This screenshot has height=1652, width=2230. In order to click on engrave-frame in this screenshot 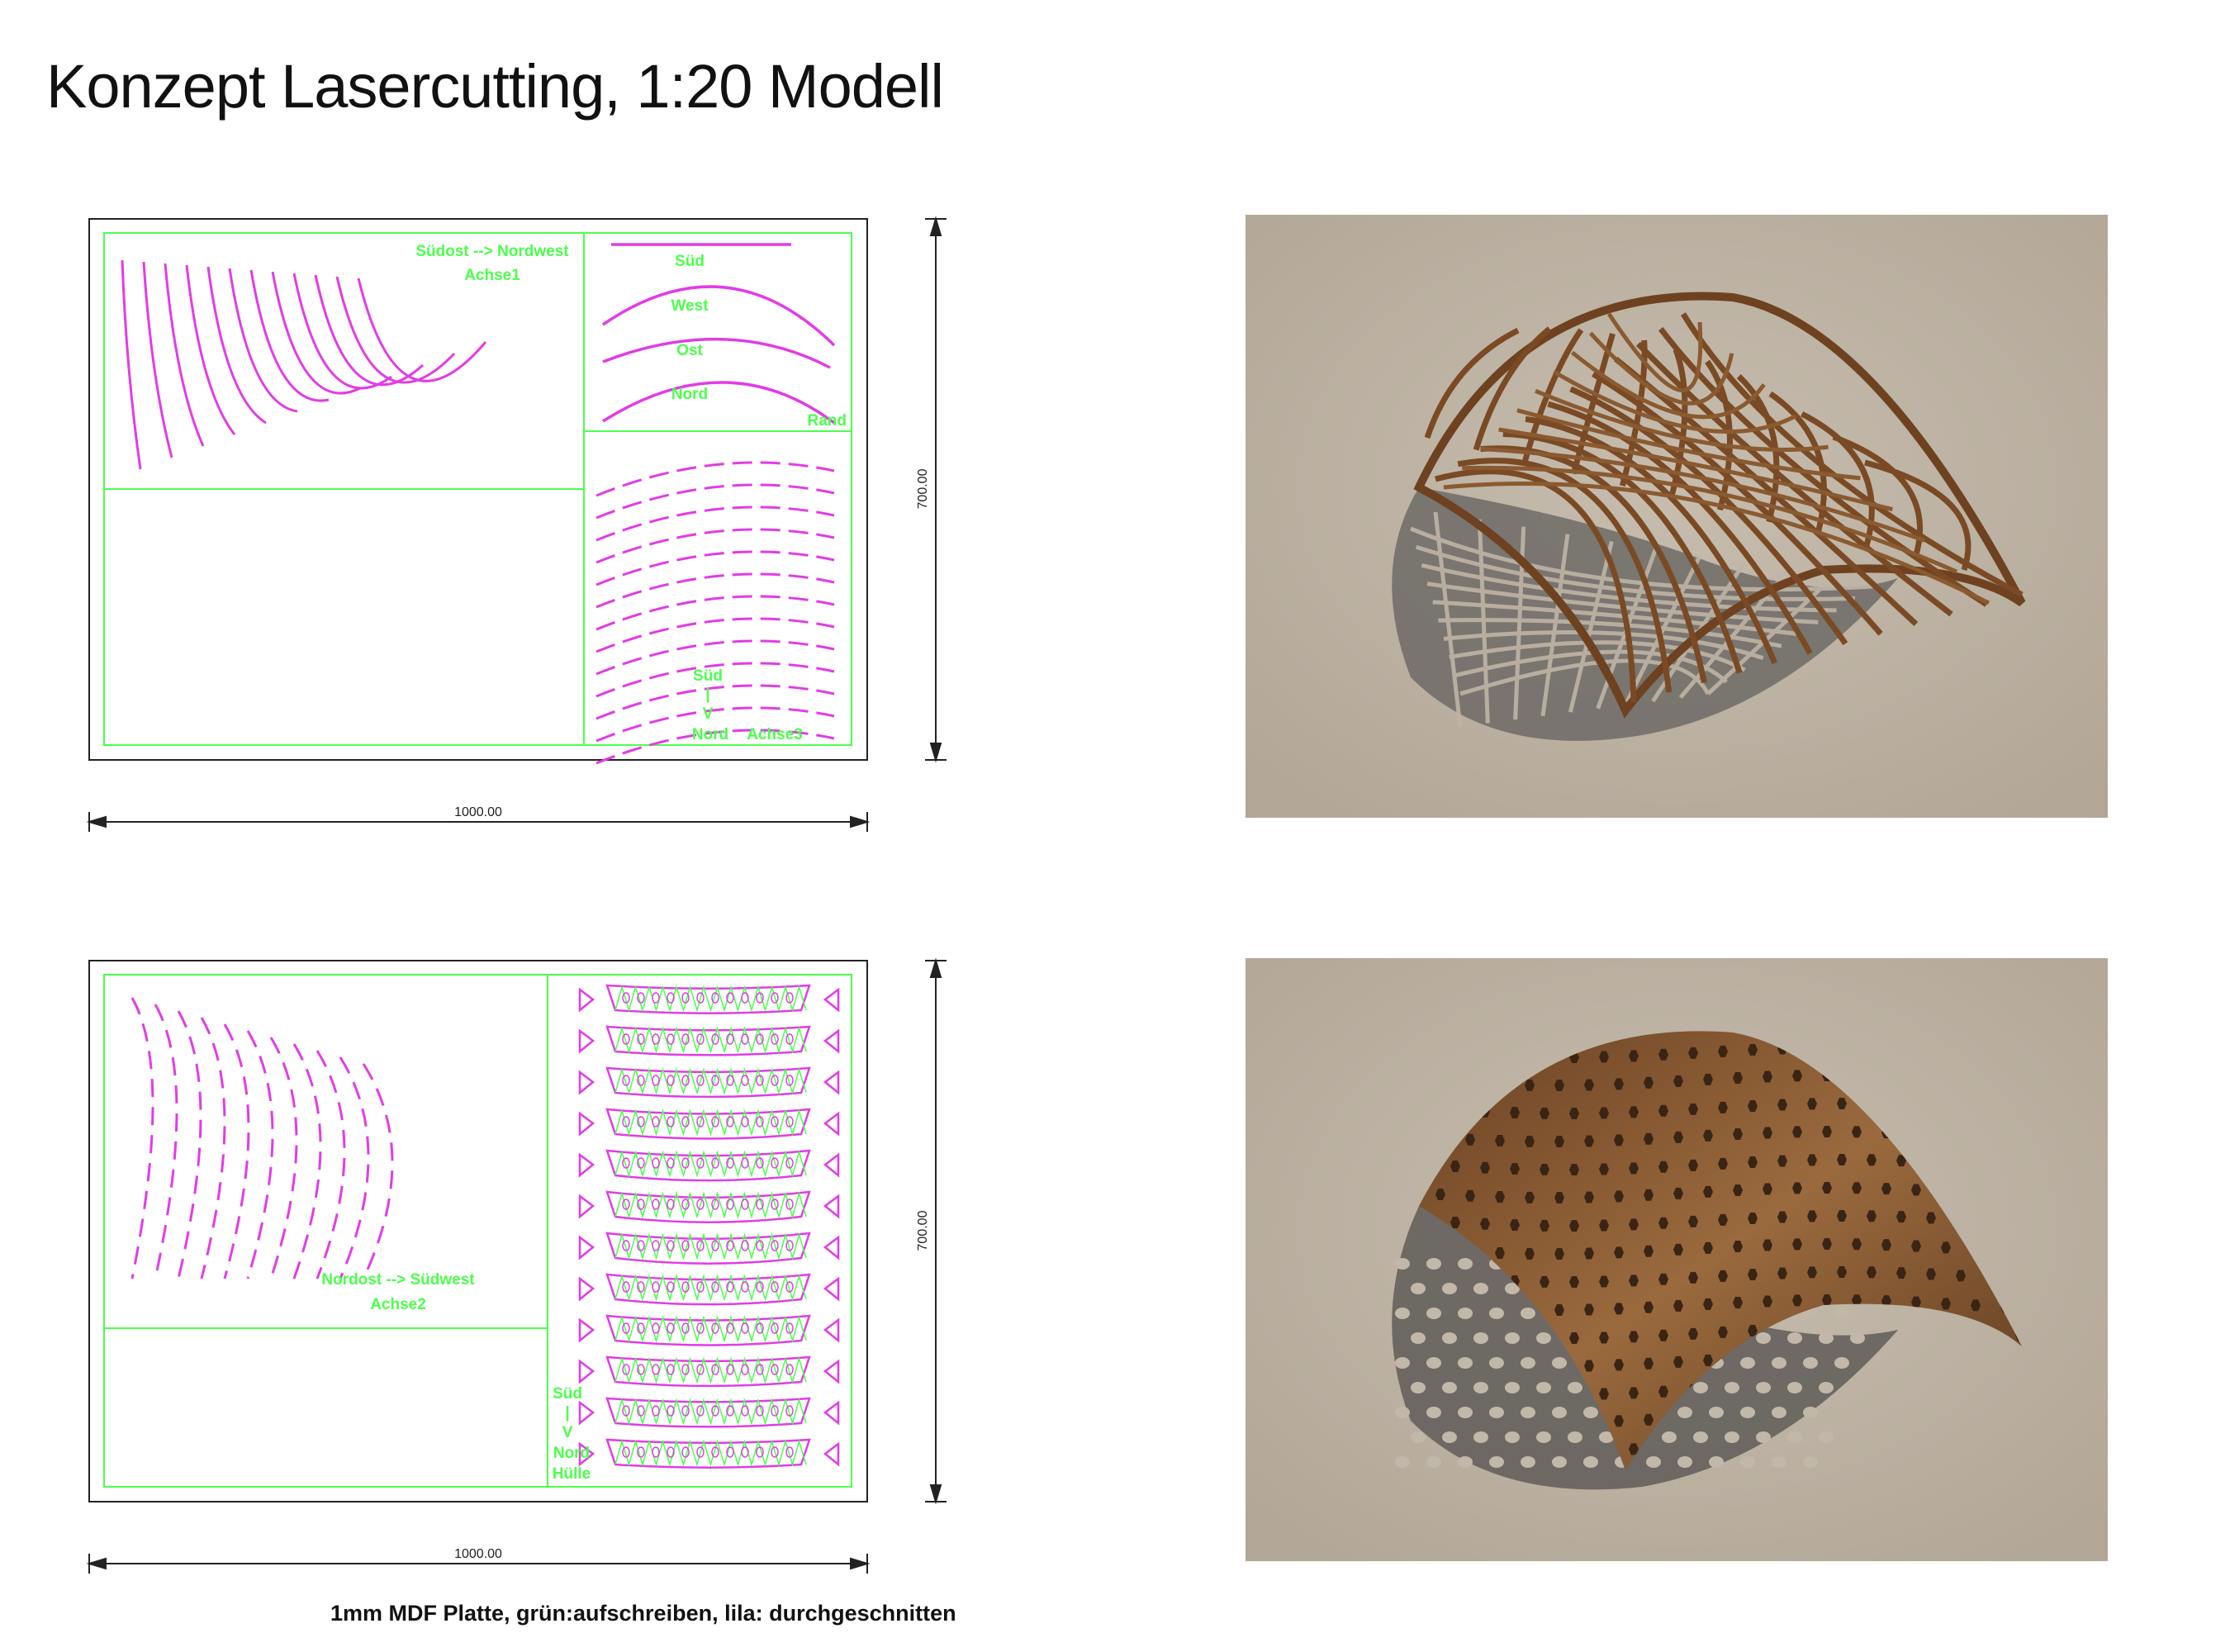, I will do `click(477, 1231)`.